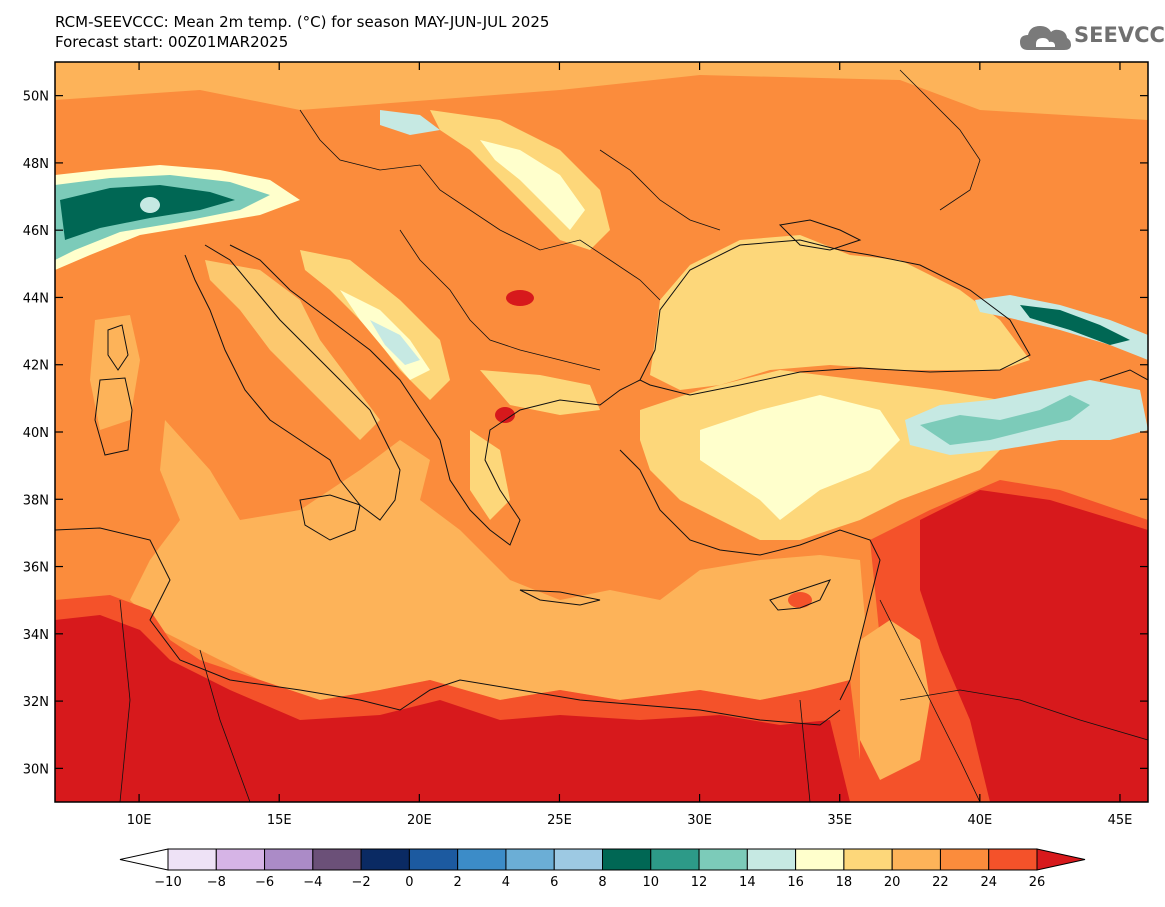 The image size is (1165, 907). What do you see at coordinates (699, 820) in the screenshot?
I see `lon-tick-label: 30E` at bounding box center [699, 820].